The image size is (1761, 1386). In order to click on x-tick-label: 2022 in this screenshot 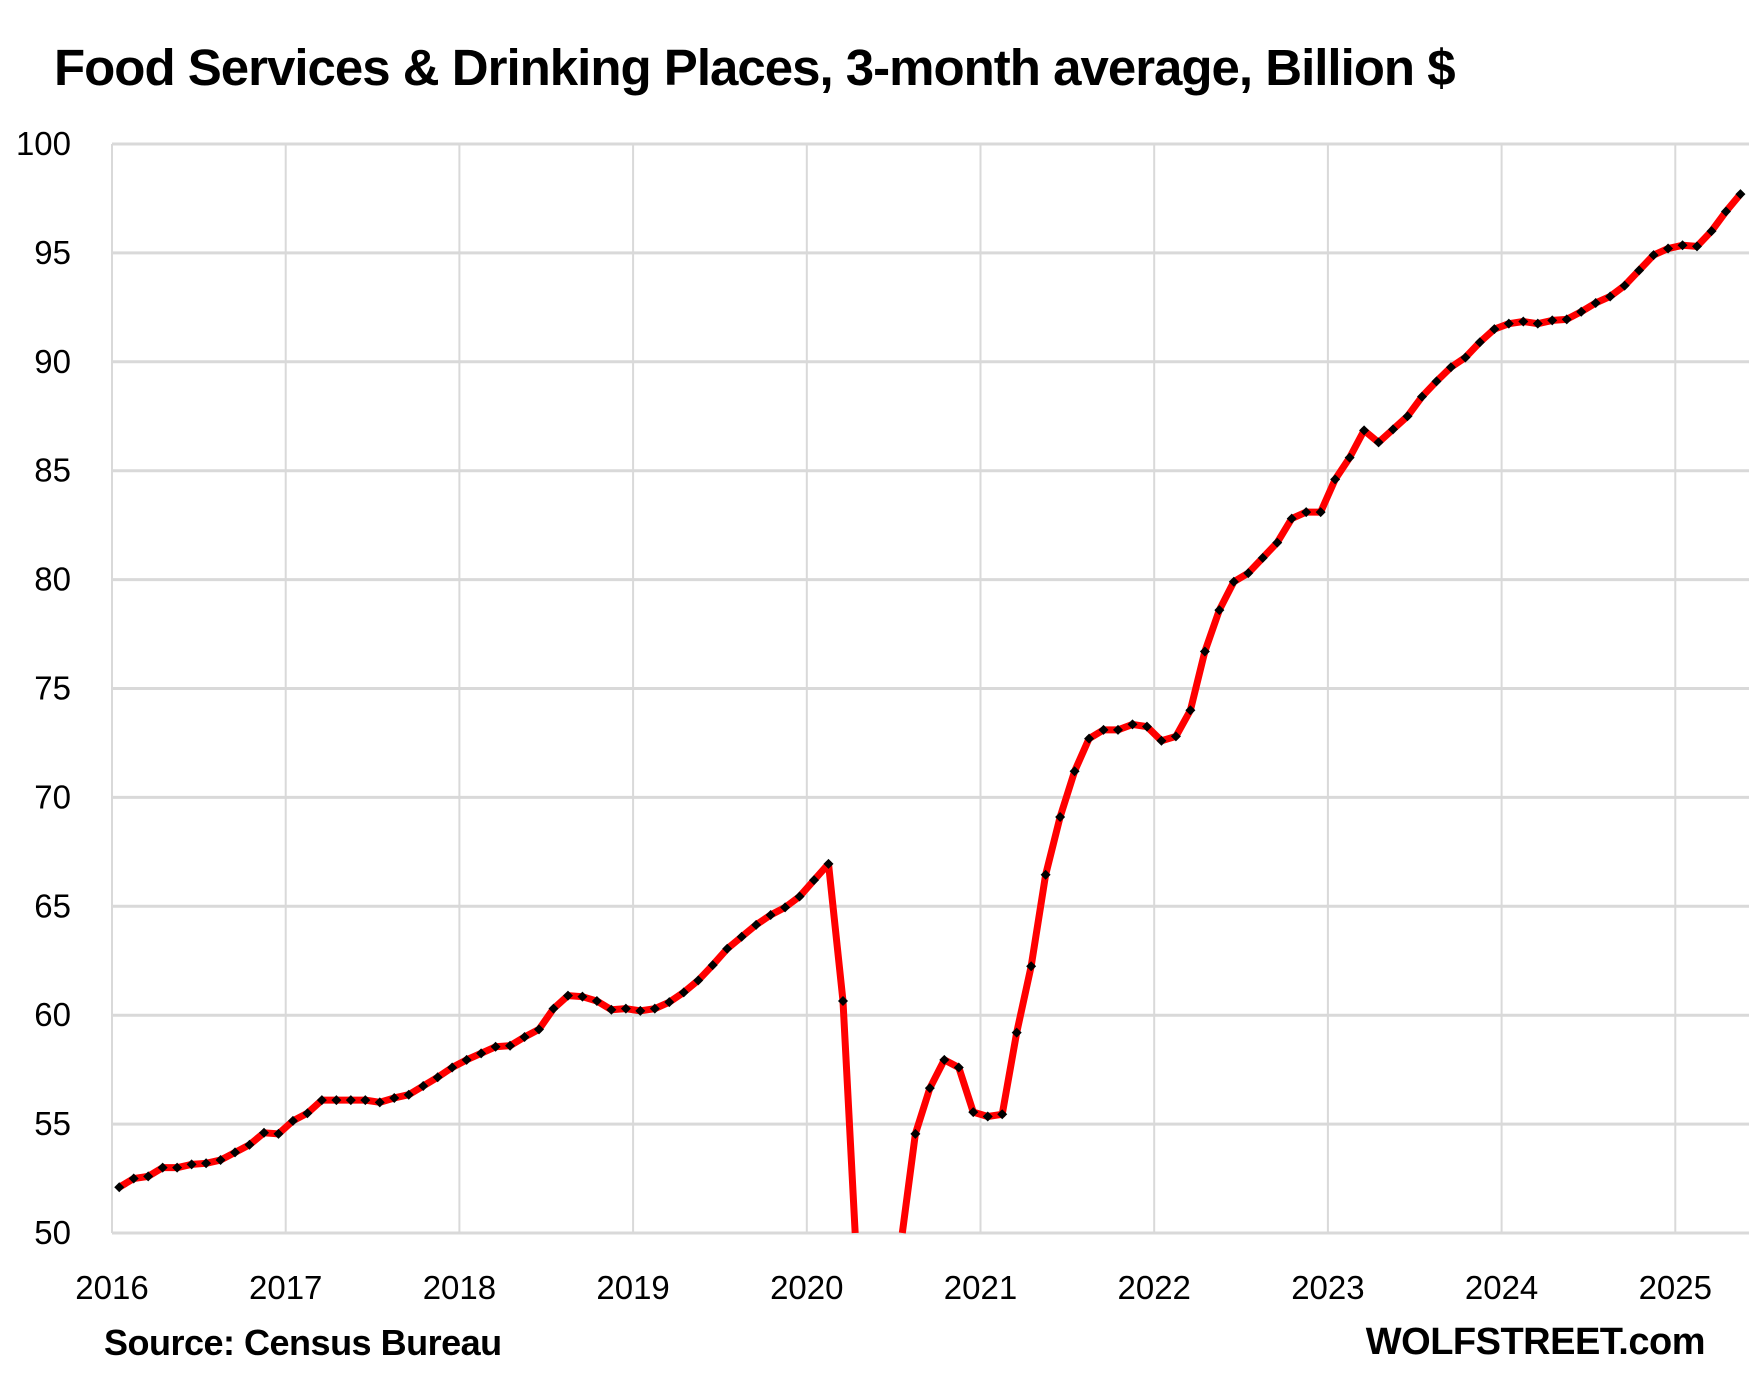, I will do `click(1153, 1287)`.